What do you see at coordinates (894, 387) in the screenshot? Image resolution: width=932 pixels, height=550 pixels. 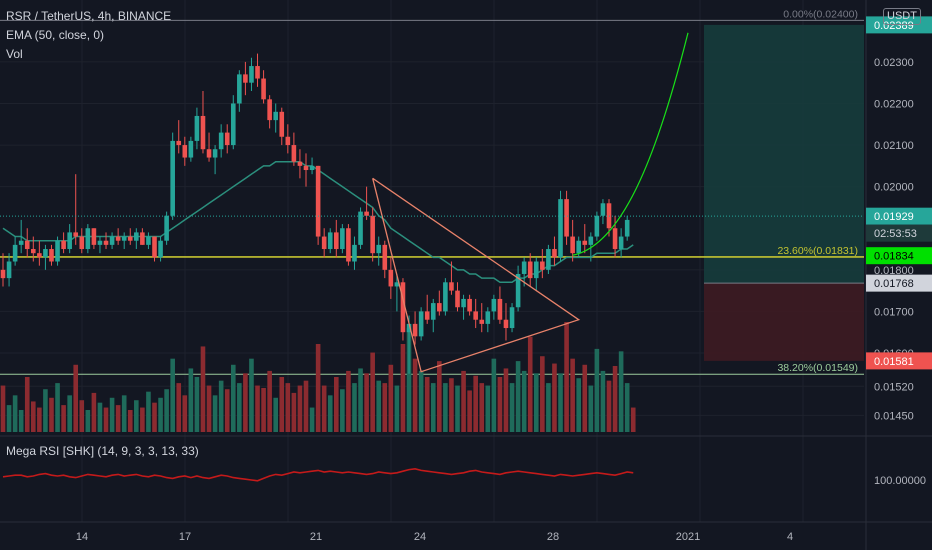 I see `y-tick-label: 0.01520` at bounding box center [894, 387].